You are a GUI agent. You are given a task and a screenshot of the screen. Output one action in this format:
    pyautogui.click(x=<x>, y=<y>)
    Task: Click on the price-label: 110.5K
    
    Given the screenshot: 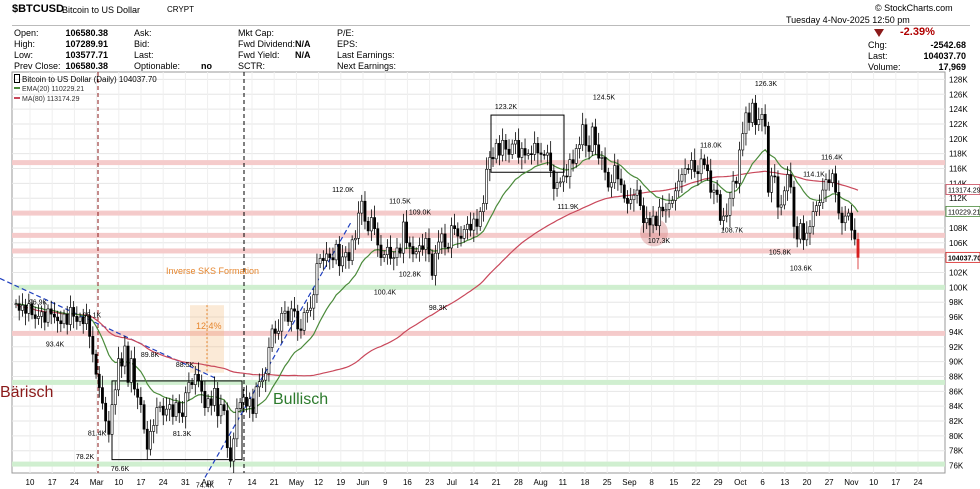 What is the action you would take?
    pyautogui.click(x=400, y=201)
    